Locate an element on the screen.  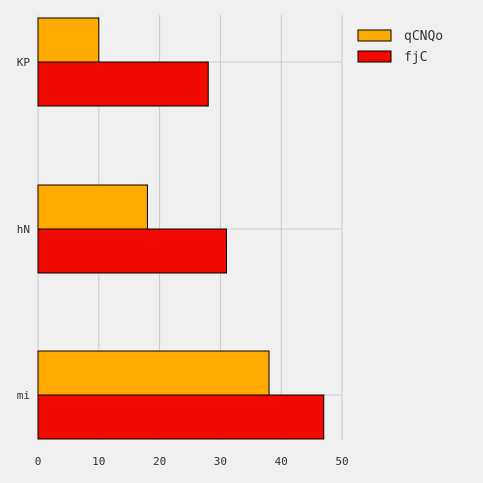
x-tick-label: 50 is located at coordinates (341, 461).